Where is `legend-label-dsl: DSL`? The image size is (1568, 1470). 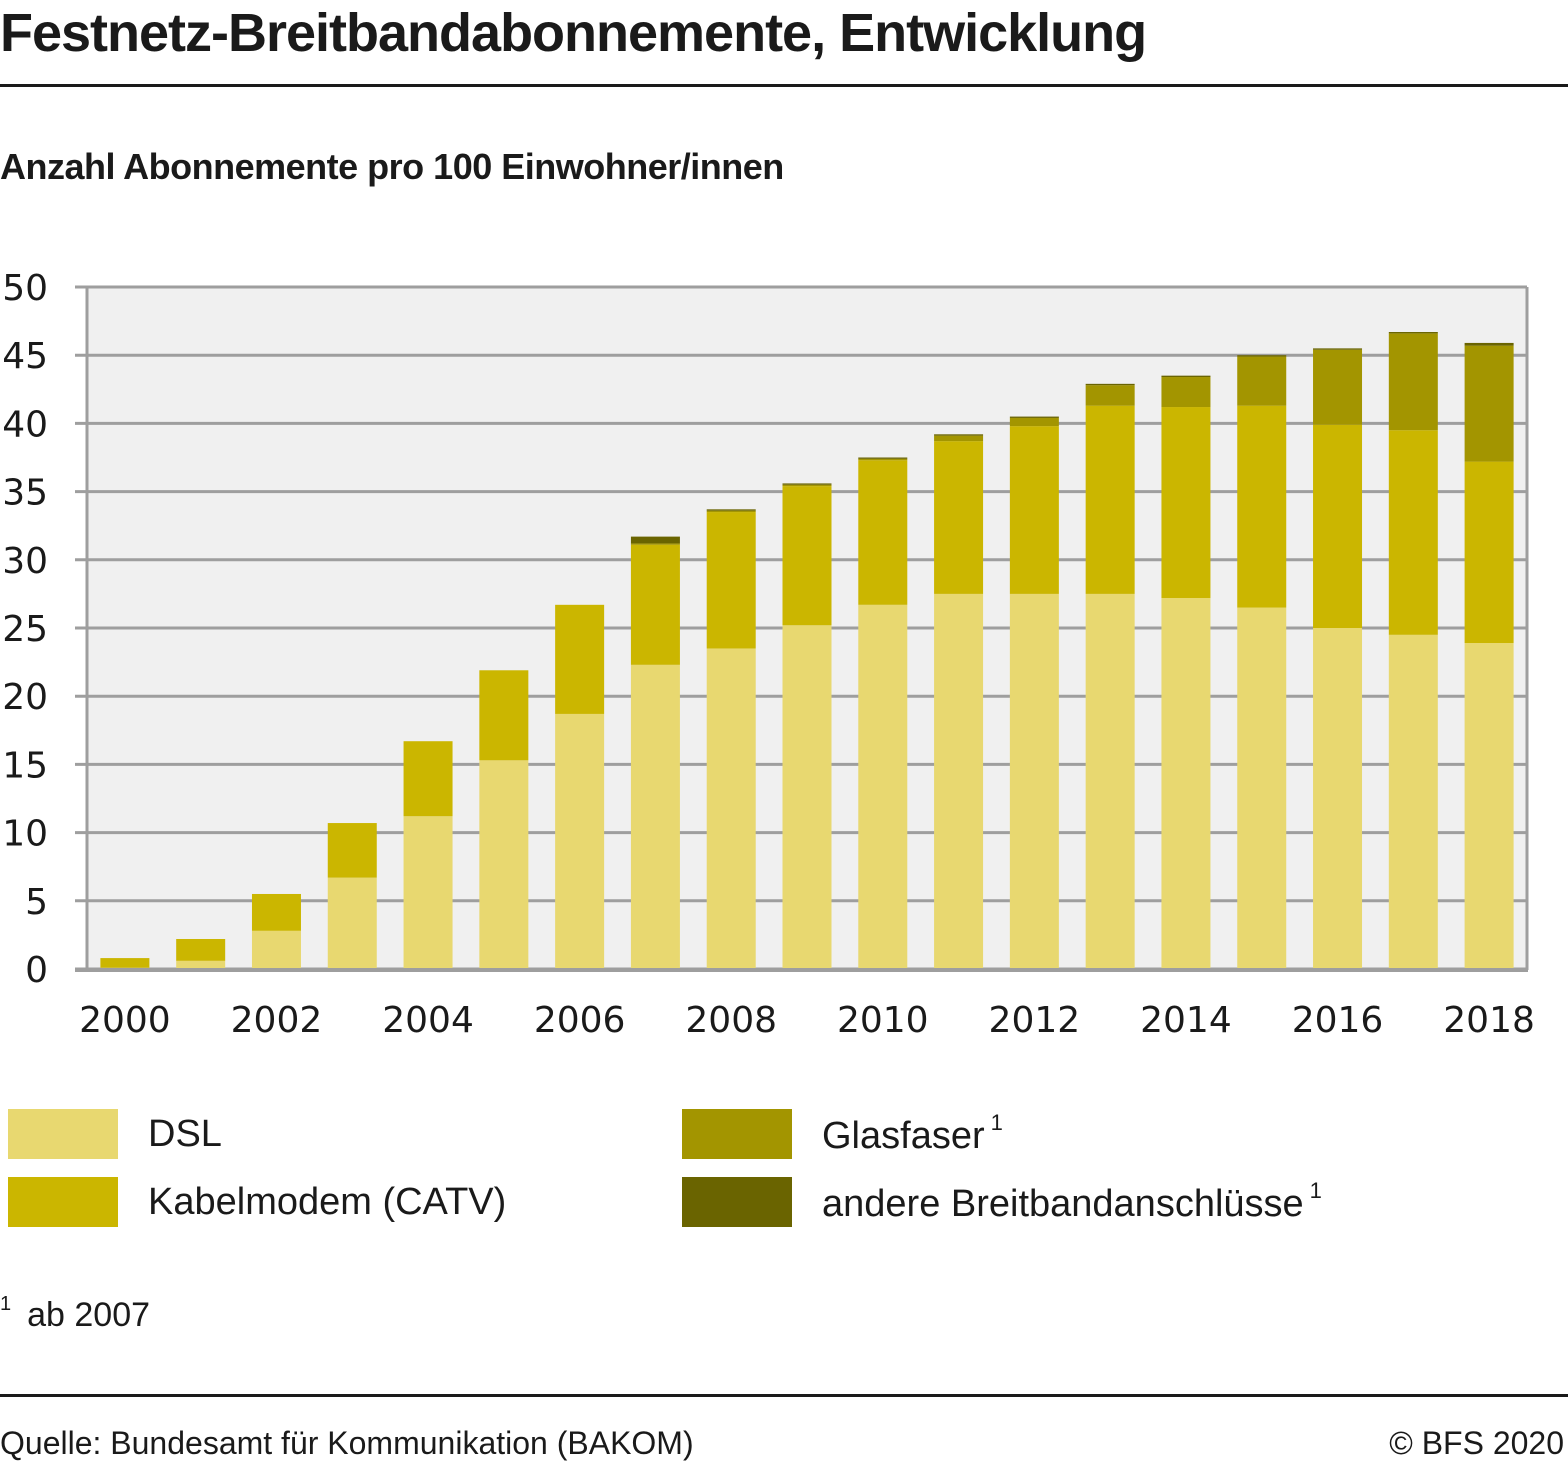 legend-label-dsl: DSL is located at coordinates (185, 1133).